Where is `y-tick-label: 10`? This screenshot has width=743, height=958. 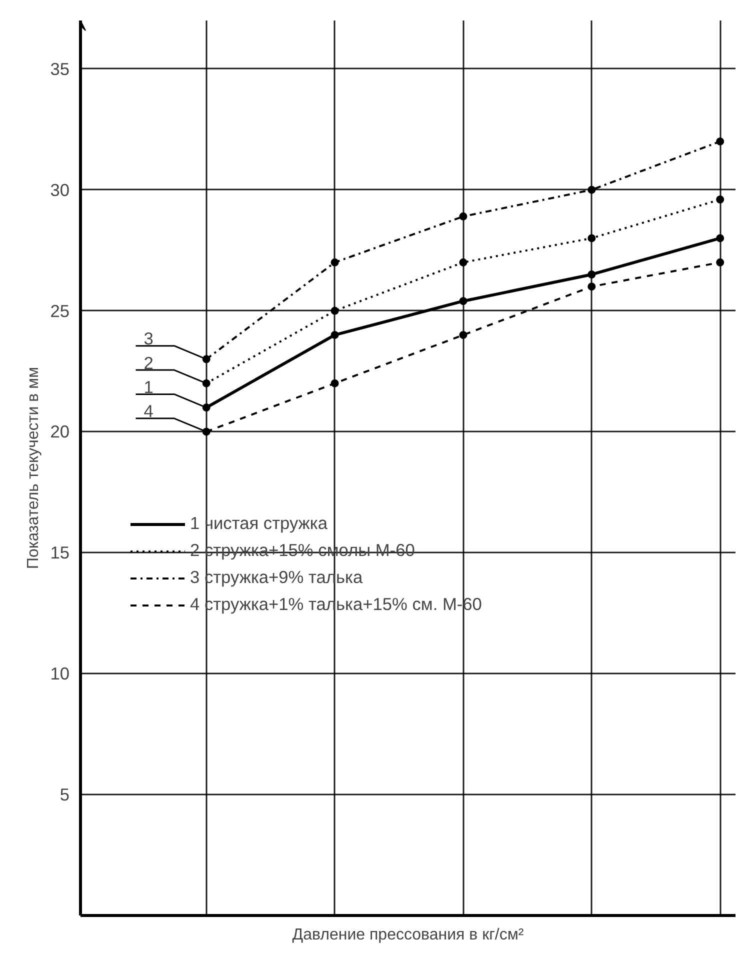 y-tick-label: 10 is located at coordinates (60, 674).